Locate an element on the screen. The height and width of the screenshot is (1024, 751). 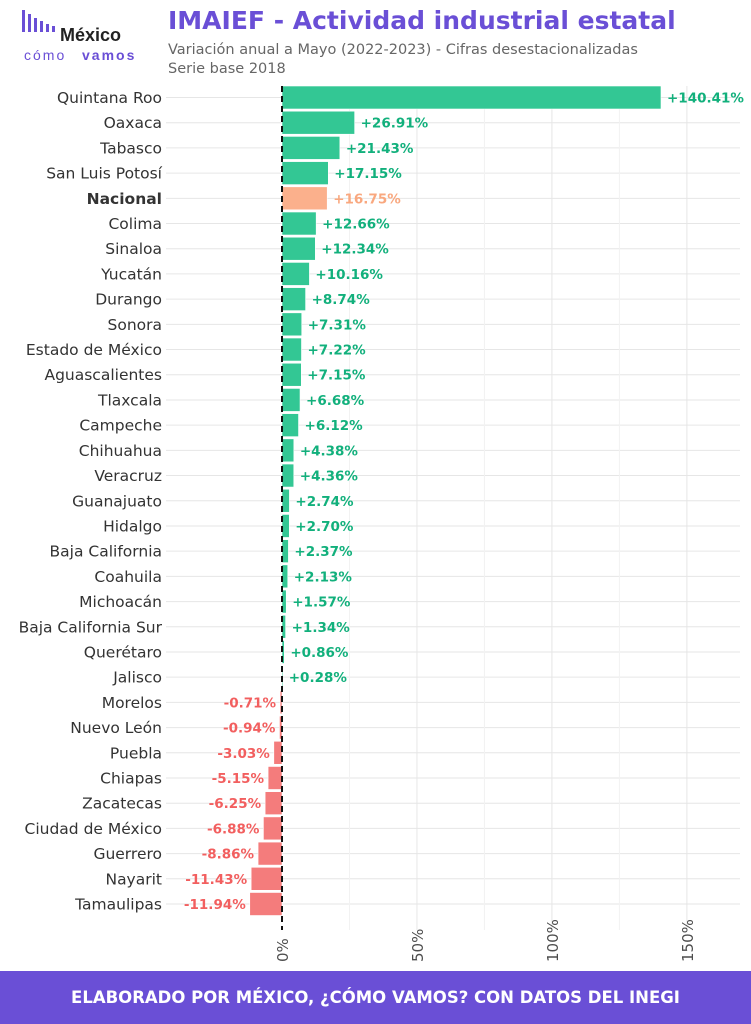
data-label: +7.15% is located at coordinates (336, 376).